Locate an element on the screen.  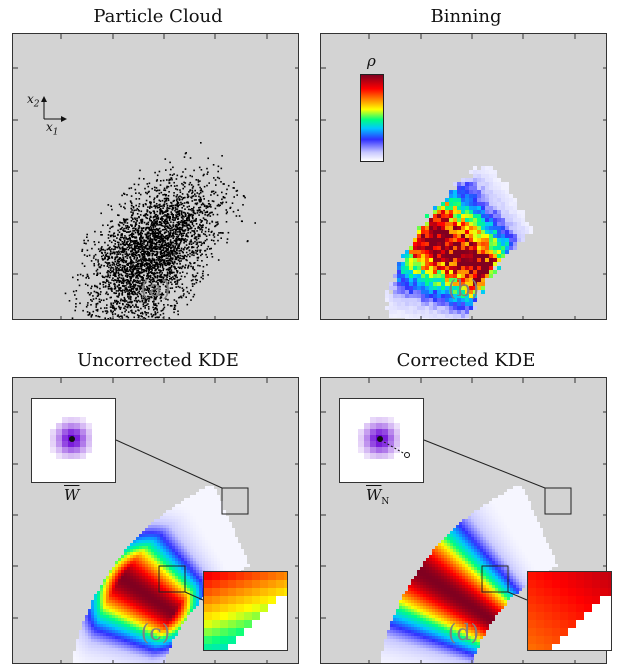
panel-label-c: (c) is located at coordinates (155, 633).